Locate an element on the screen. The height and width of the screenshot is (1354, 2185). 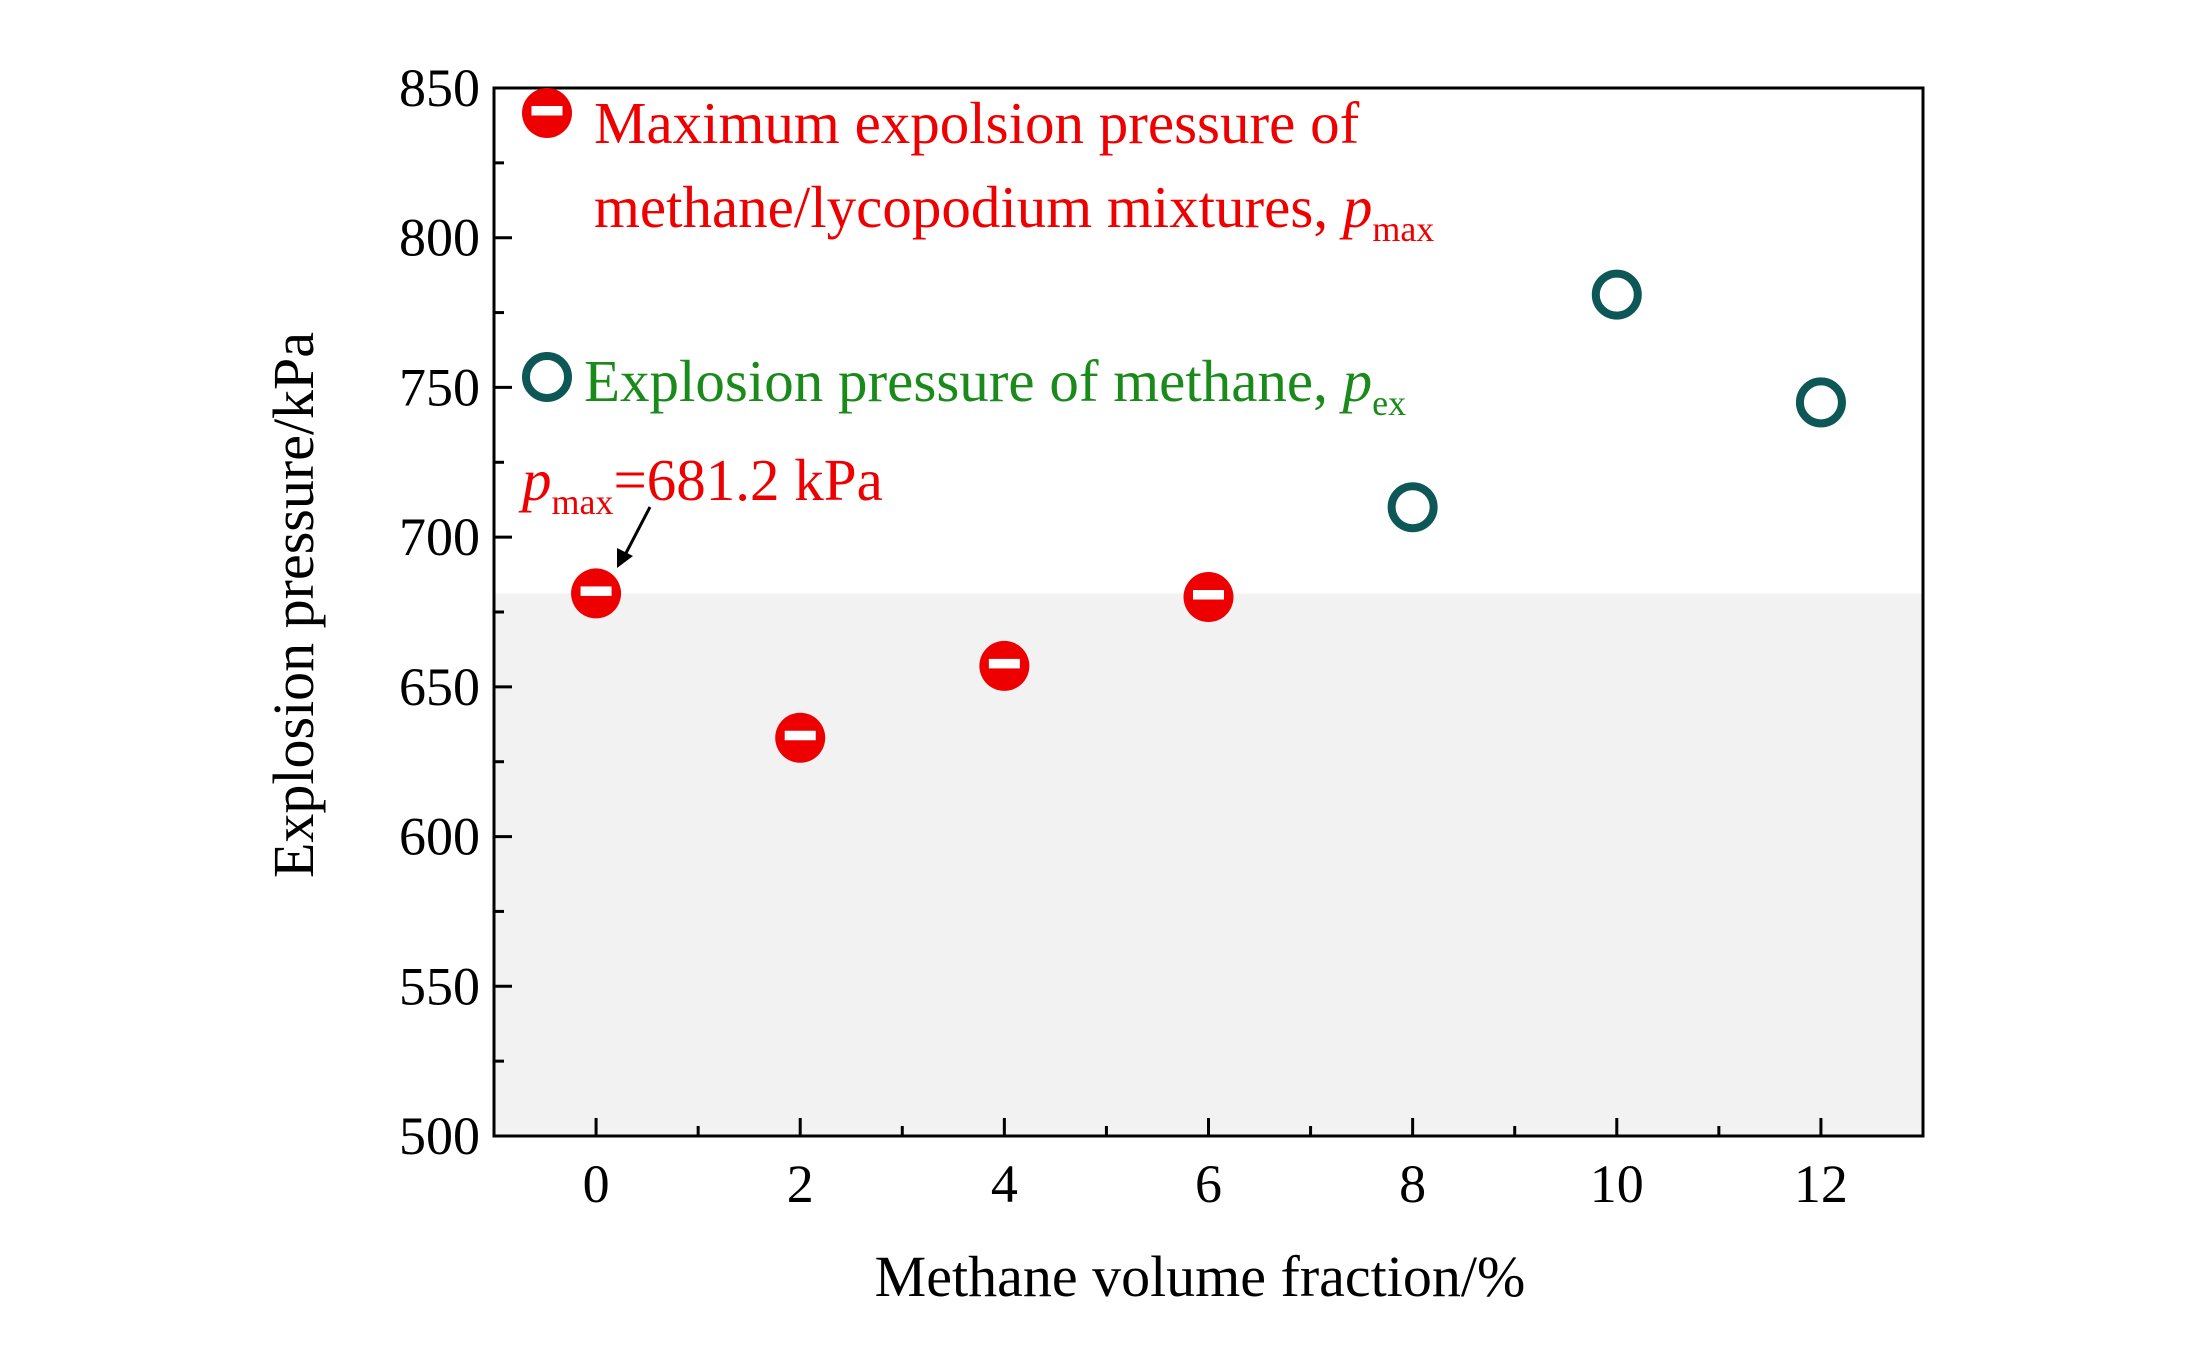
y-tick-label: 750 is located at coordinates (439, 387).